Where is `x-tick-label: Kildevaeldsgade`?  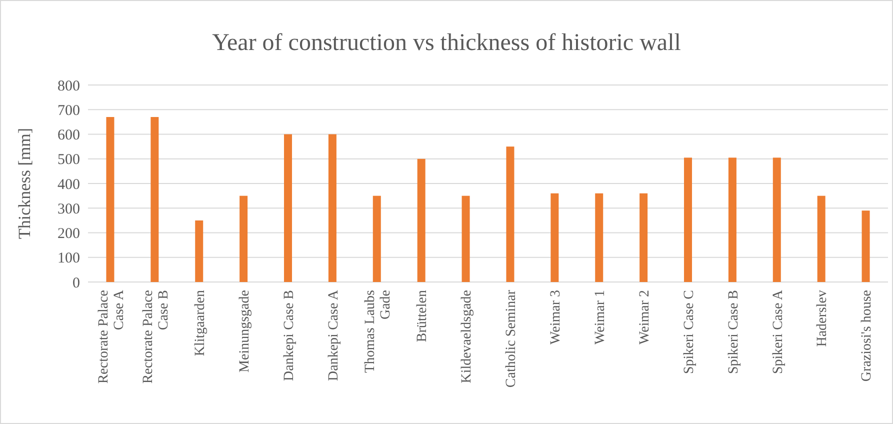
x-tick-label: Kildevaeldsgade is located at coordinates (467, 337).